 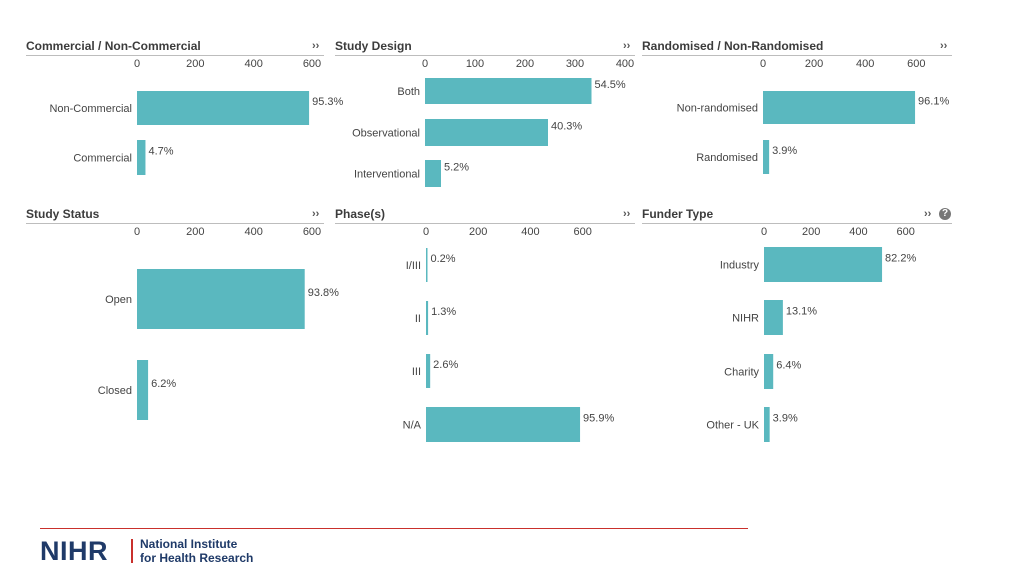 What do you see at coordinates (413, 266) in the screenshot?
I see `category-label: I/III` at bounding box center [413, 266].